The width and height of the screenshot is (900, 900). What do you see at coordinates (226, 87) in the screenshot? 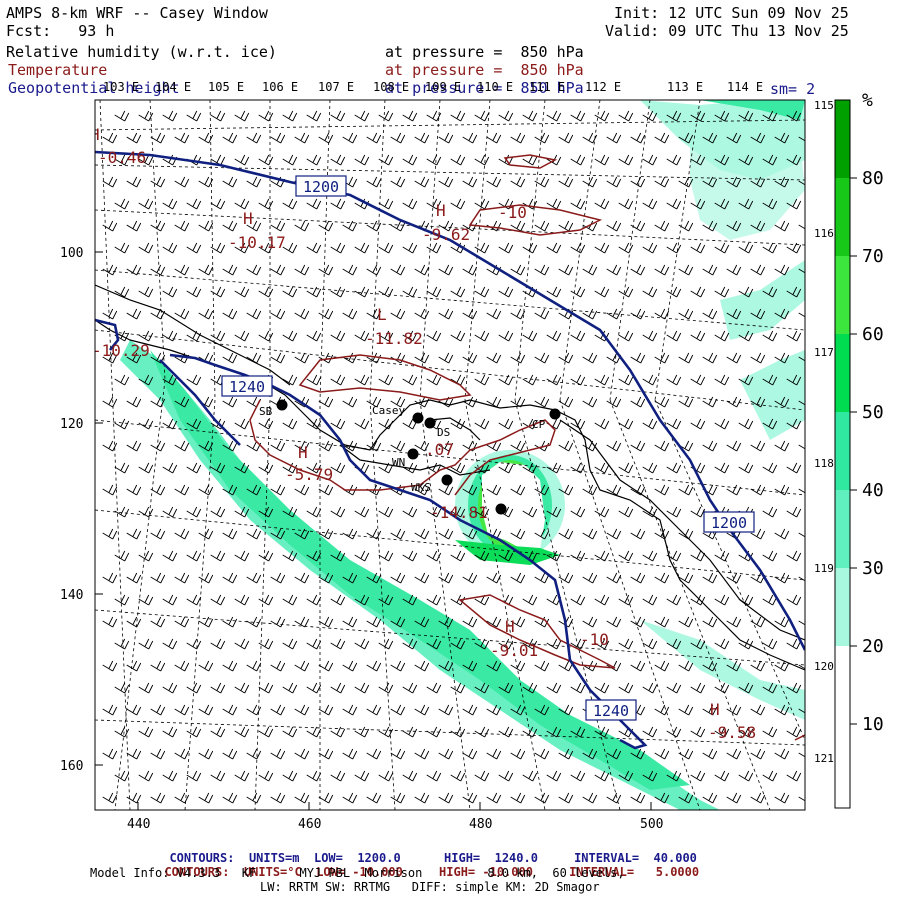
I see `svg-text: 105 E` at bounding box center [226, 87].